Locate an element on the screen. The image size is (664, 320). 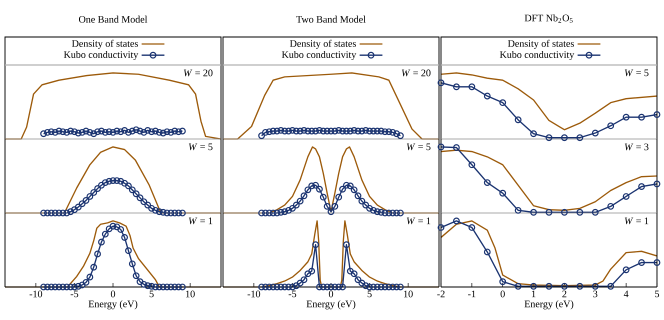
x-tick-label: 1 is located at coordinates (534, 294).